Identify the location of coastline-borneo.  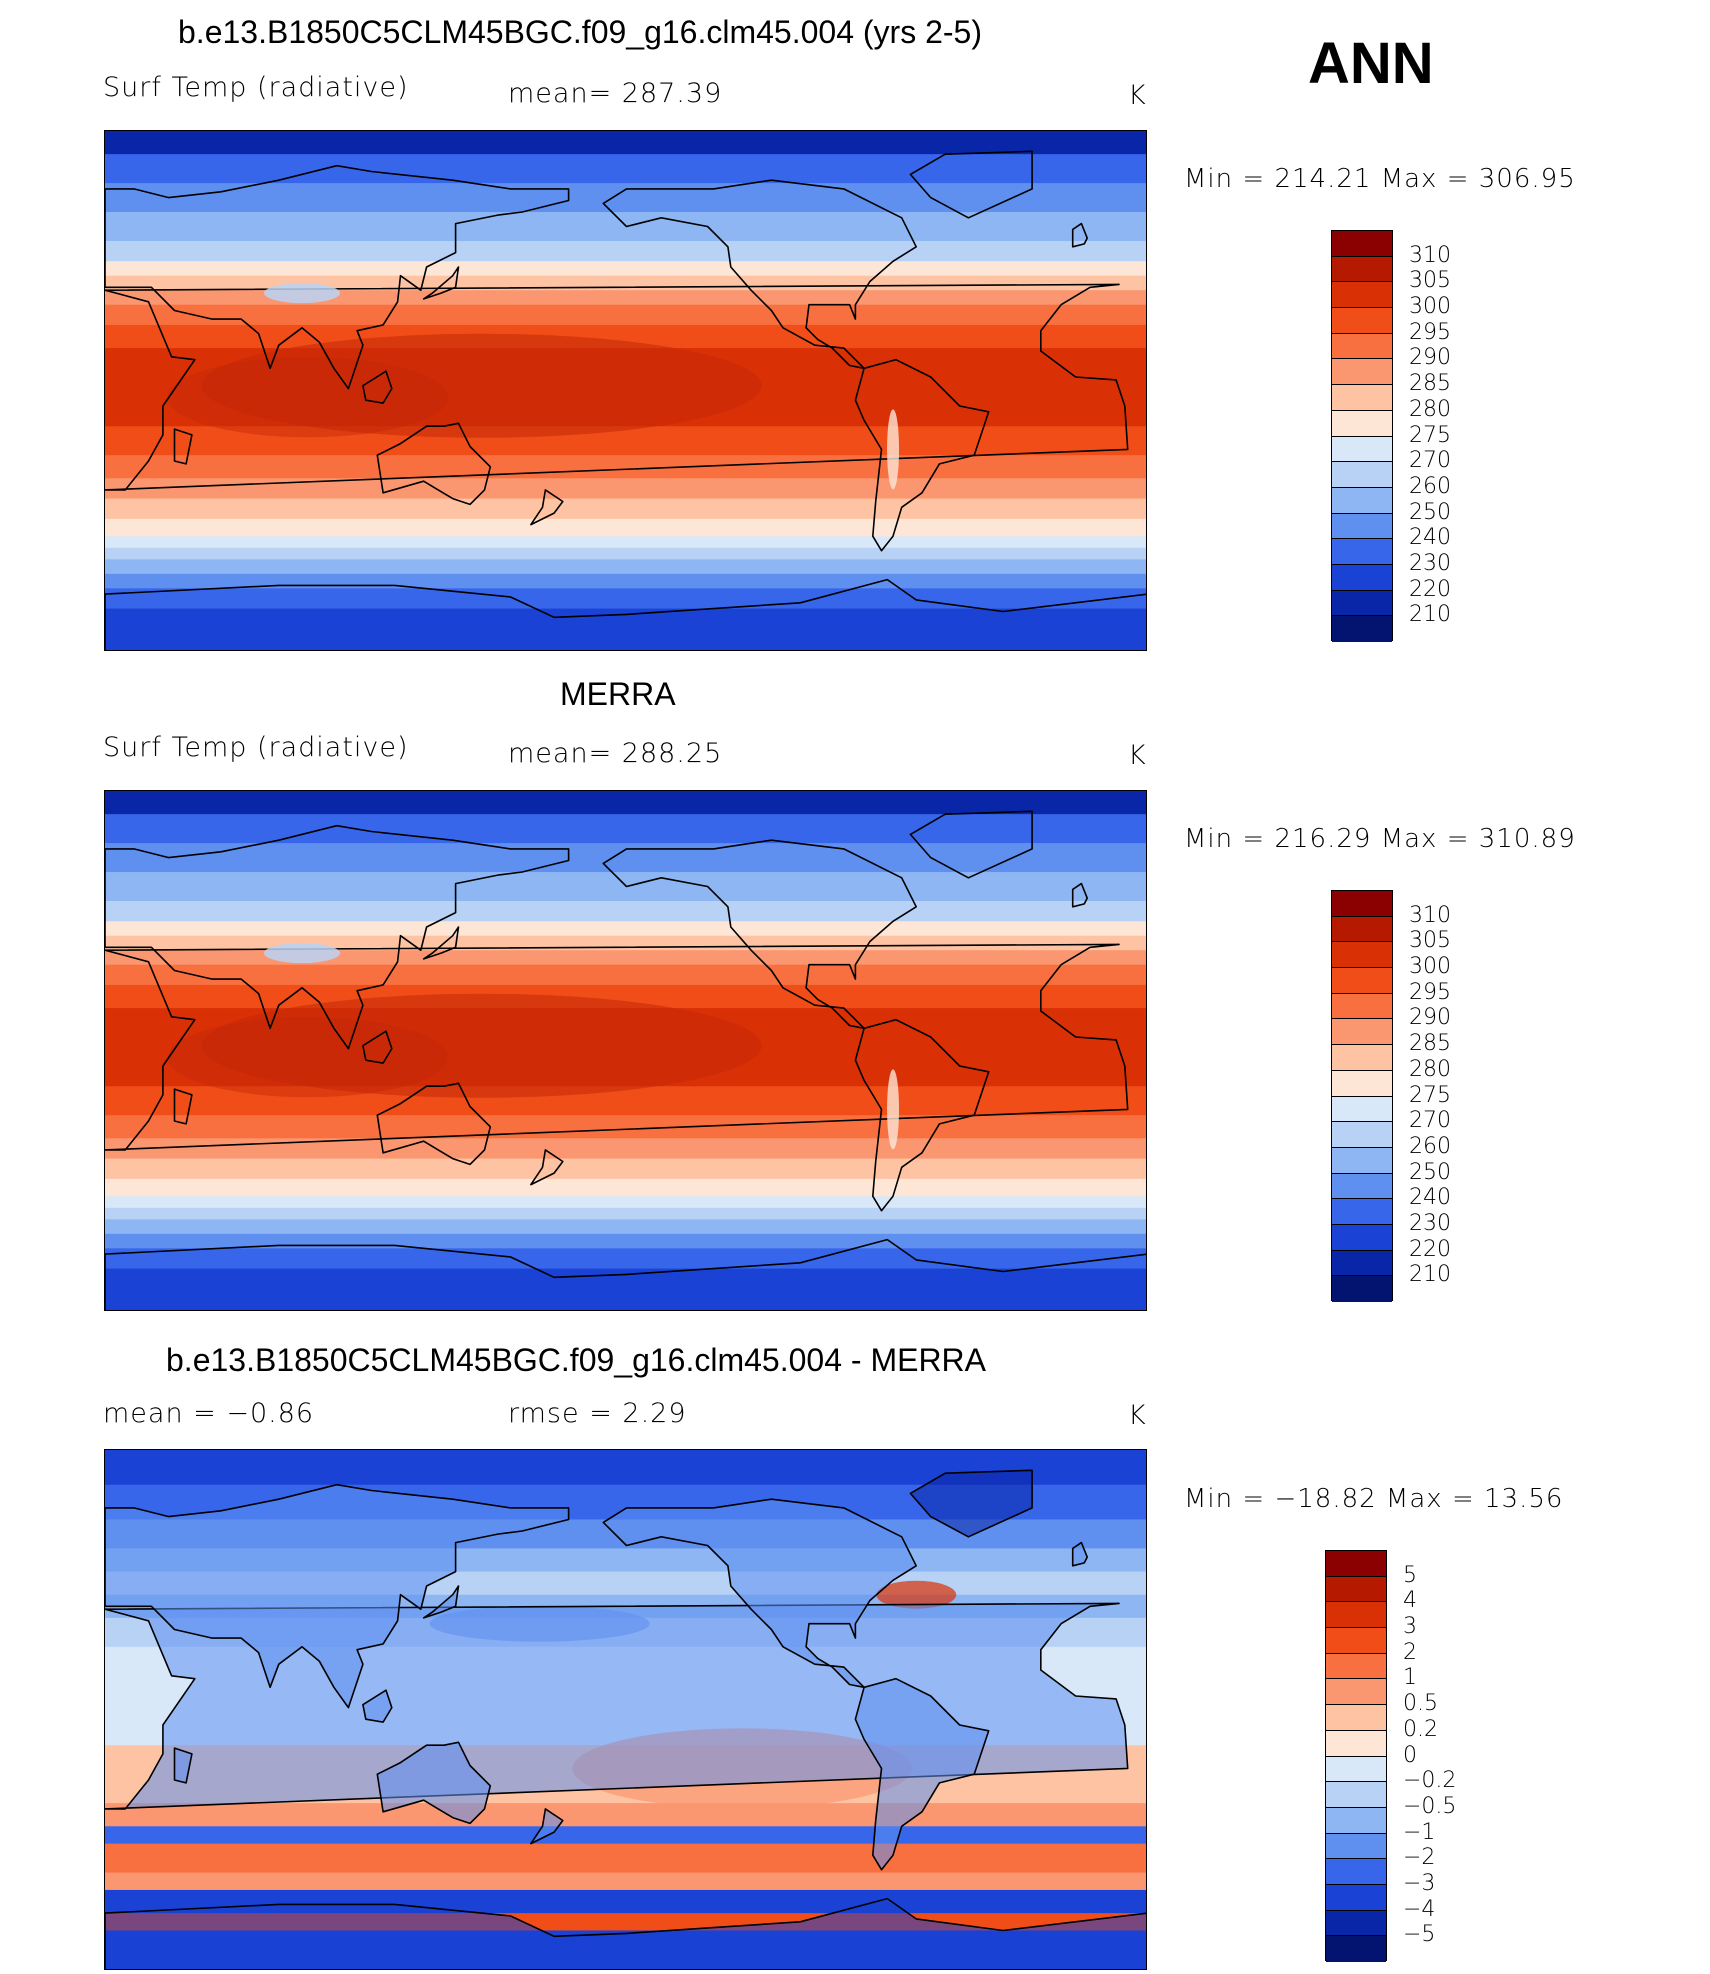
(377, 387).